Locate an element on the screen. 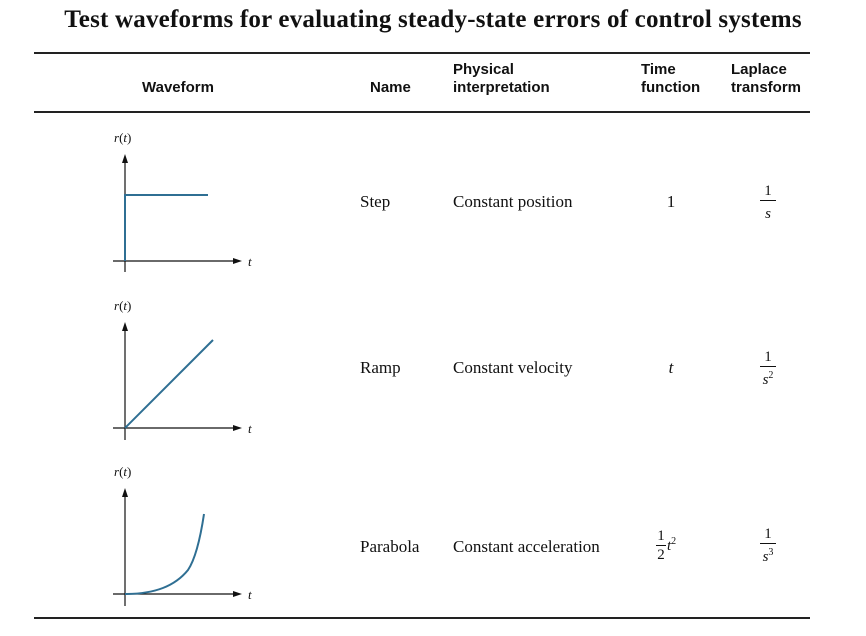 The width and height of the screenshot is (866, 636). parabola-waveform-plot: r(t) t is located at coordinates (182, 535).